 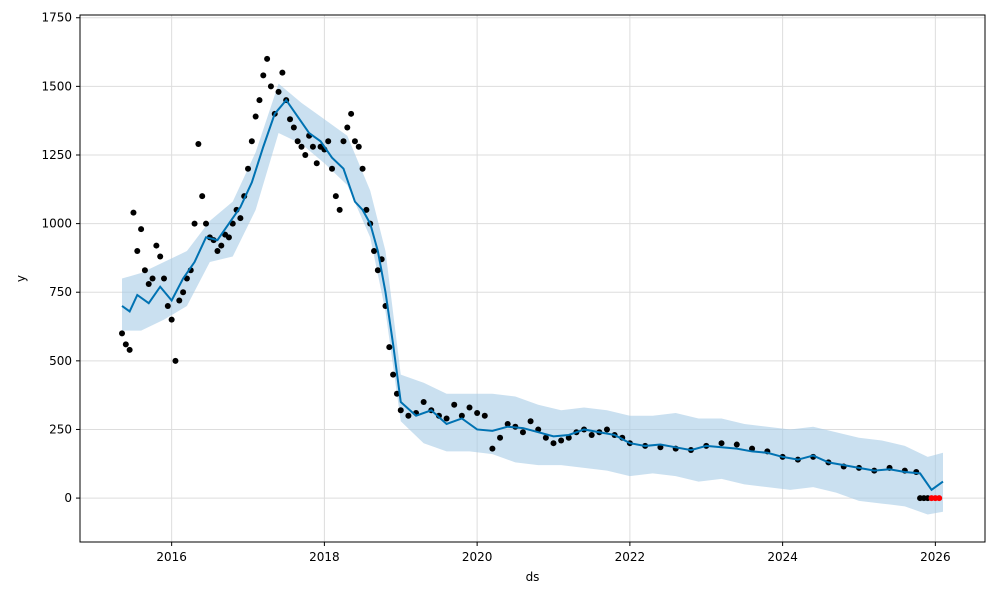 What do you see at coordinates (56, 86) in the screenshot?
I see `y-tick-label: 1500` at bounding box center [56, 86].